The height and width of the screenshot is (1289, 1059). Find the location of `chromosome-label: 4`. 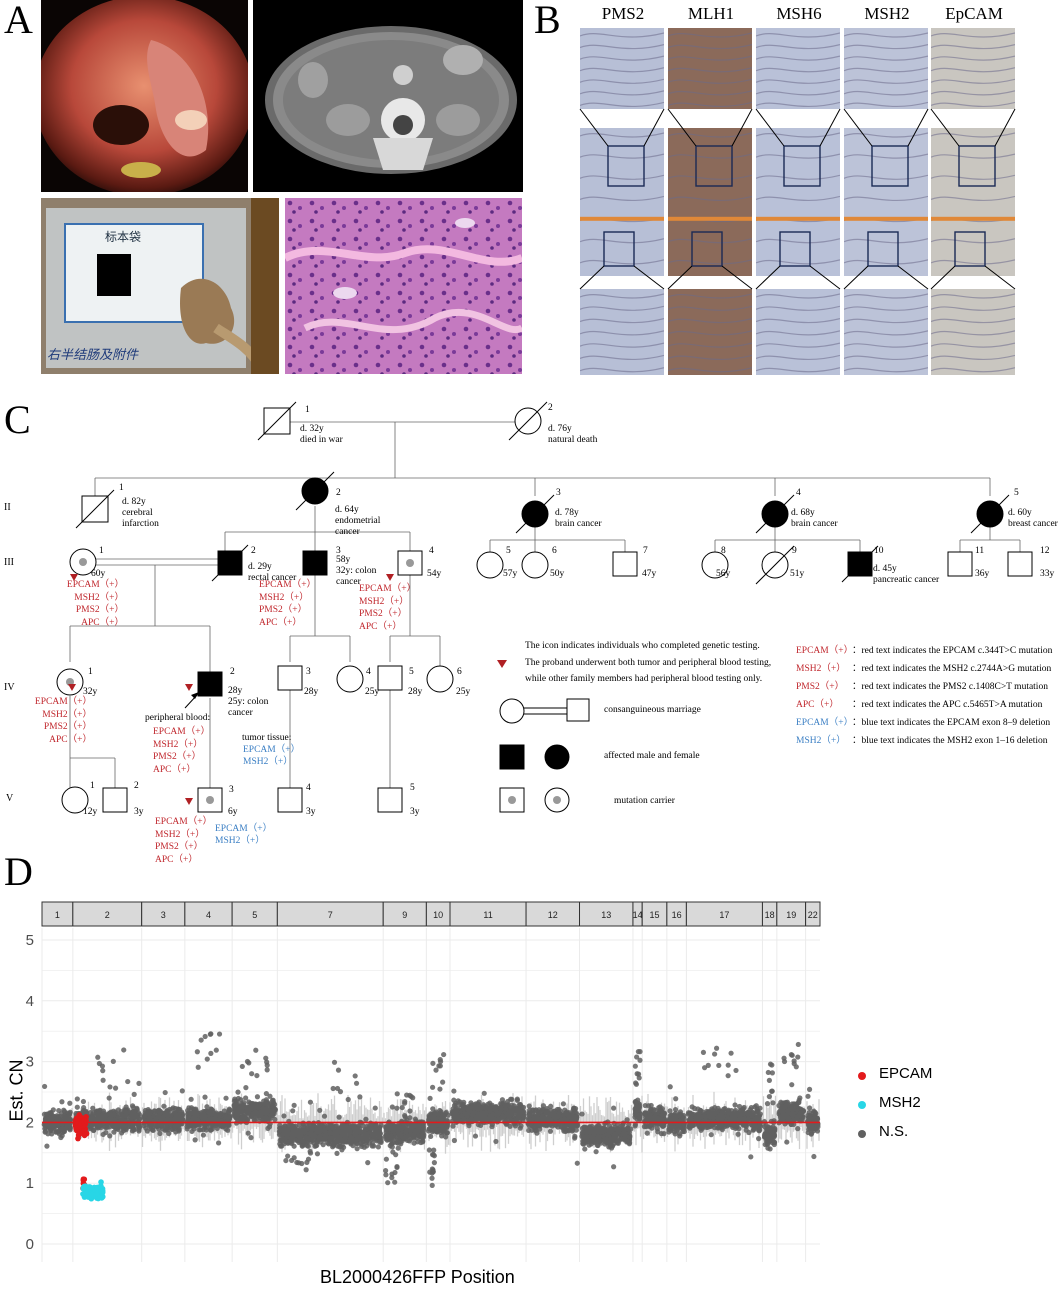

chromosome-label: 4 is located at coordinates (208, 915).